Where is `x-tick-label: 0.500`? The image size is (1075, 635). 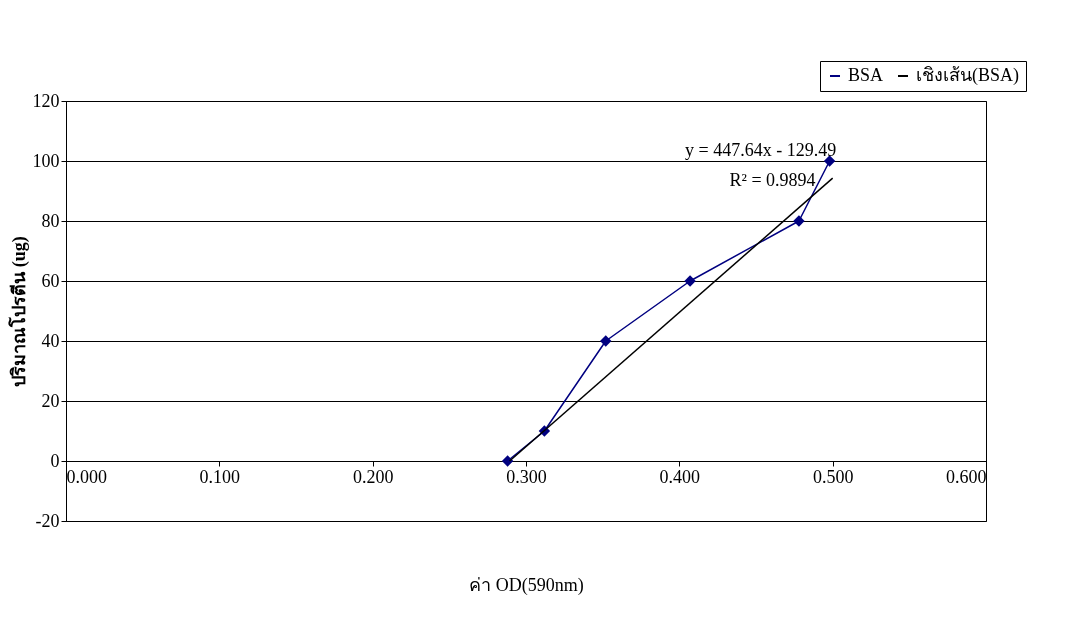 x-tick-label: 0.500 is located at coordinates (833, 476).